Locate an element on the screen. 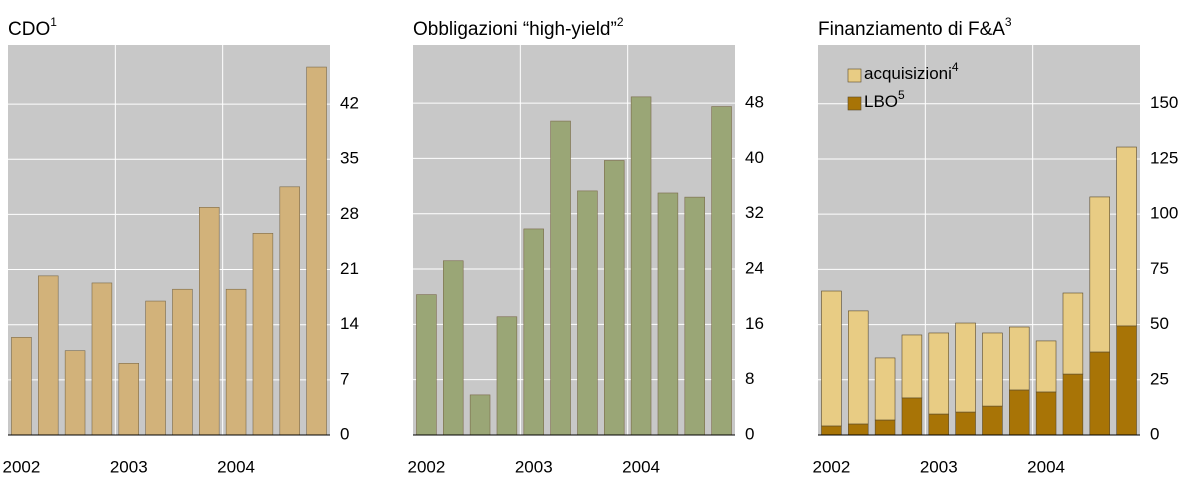  legend-text: acquisizioni is located at coordinates (908, 73).